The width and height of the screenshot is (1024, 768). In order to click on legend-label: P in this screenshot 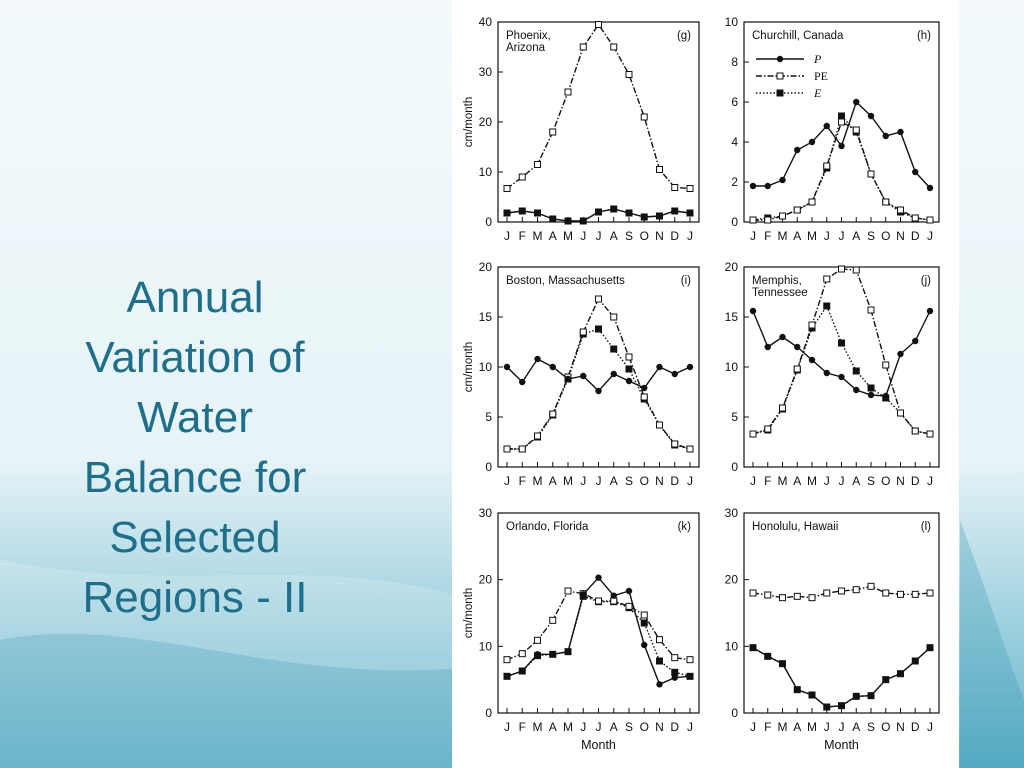, I will do `click(817, 59)`.